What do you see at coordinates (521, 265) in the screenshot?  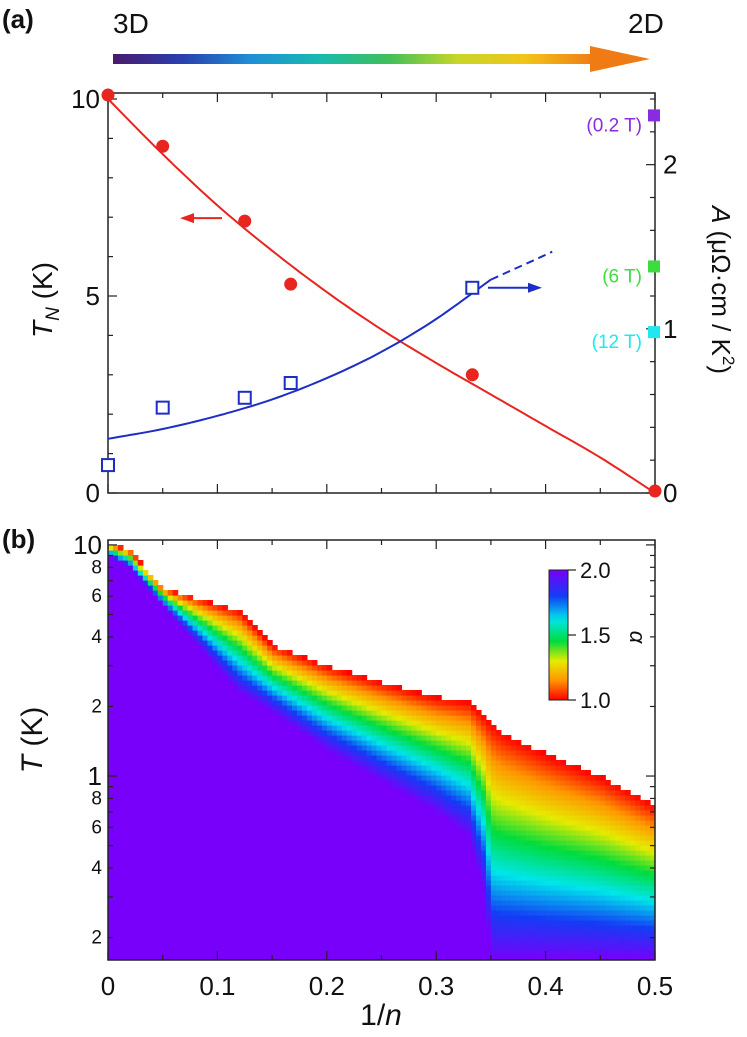 I see `a-fit-dashed-extension` at bounding box center [521, 265].